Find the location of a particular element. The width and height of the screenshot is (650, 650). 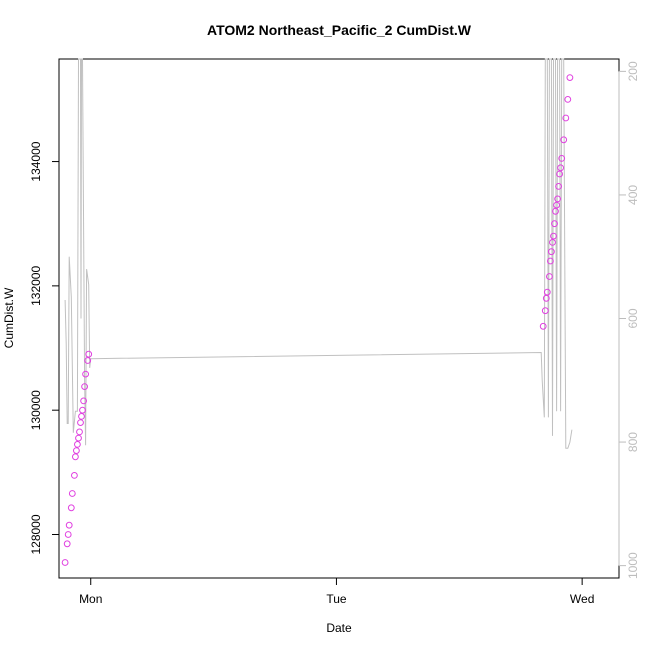

left-tick-label: 134000 is located at coordinates (36, 161).